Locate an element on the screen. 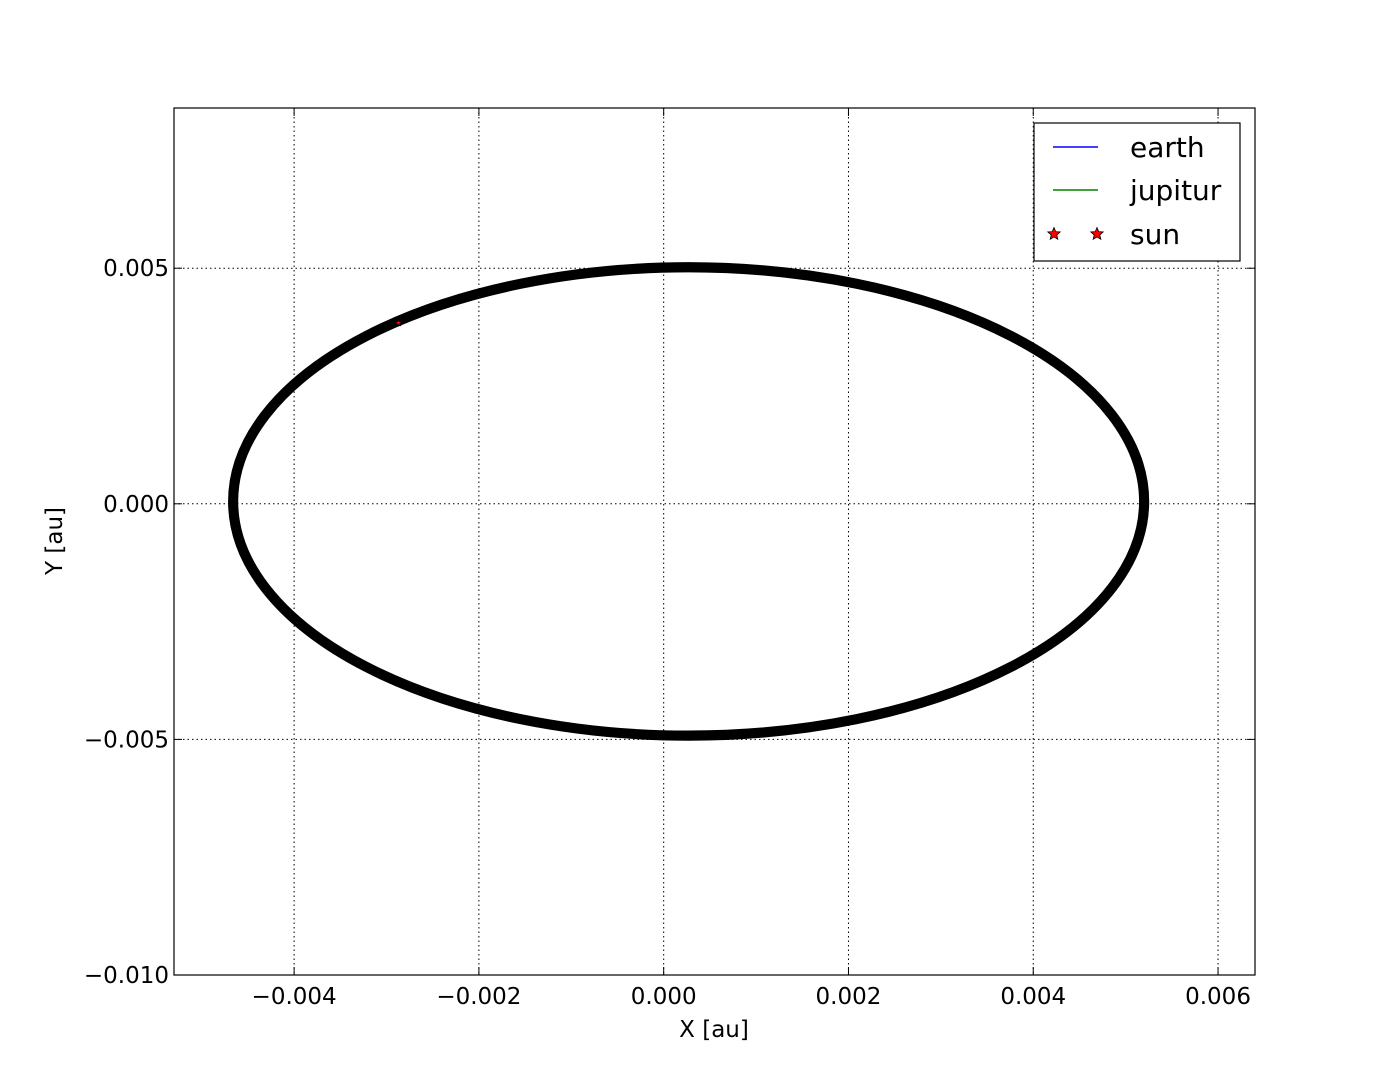 The height and width of the screenshot is (1084, 1394). legend-box is located at coordinates (1137, 192).